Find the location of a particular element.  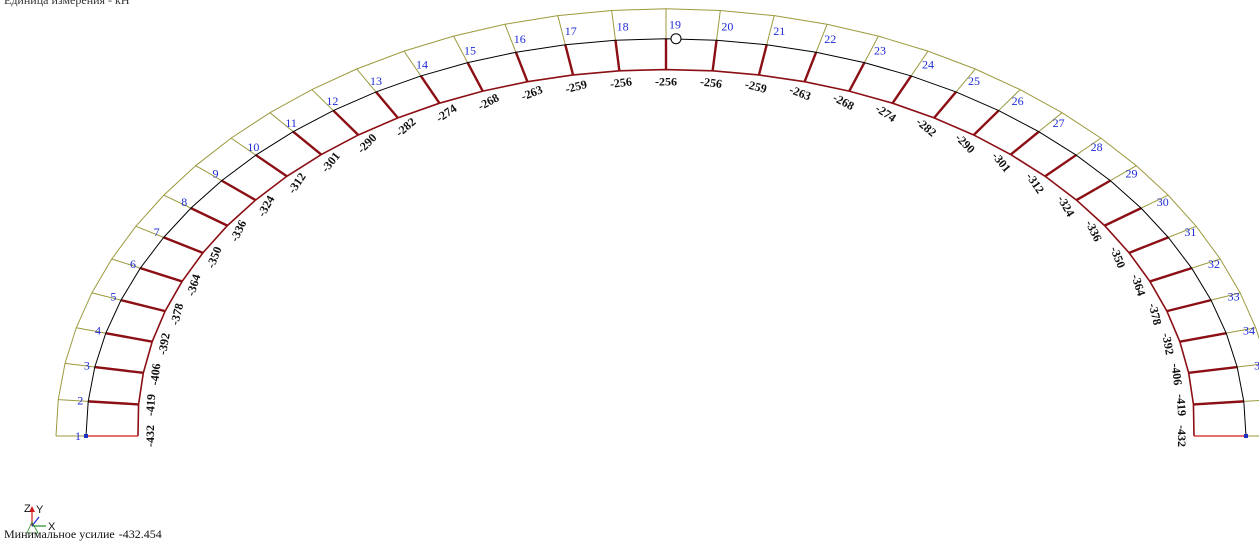

force-value-label-32: -364 is located at coordinates (1138, 284).